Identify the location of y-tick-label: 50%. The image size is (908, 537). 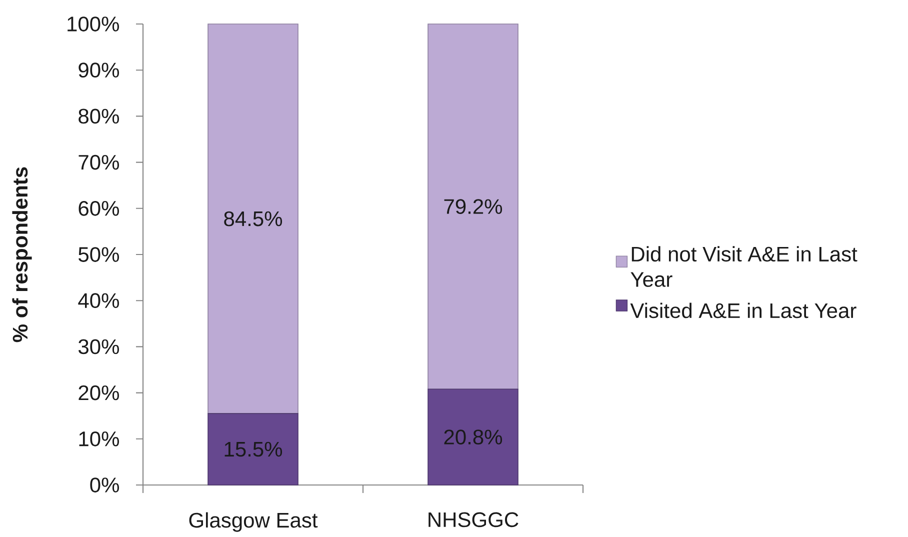
(98, 254).